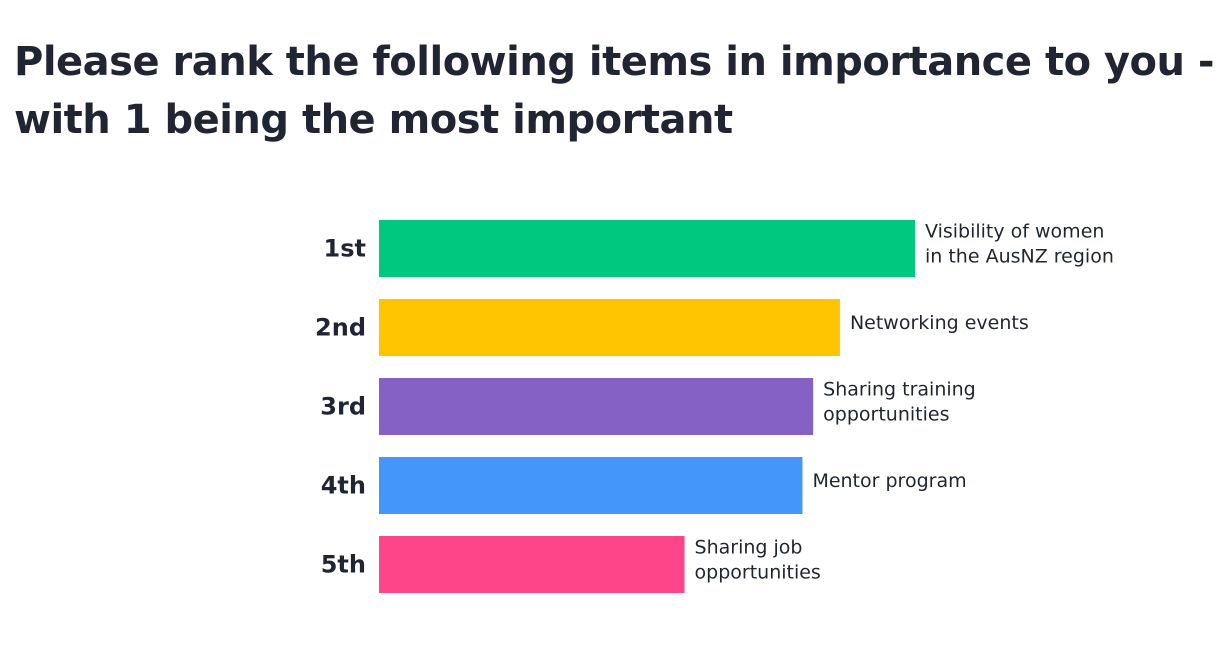 This screenshot has height=669, width=1232. What do you see at coordinates (343, 407) in the screenshot?
I see `rank-label: 3rd` at bounding box center [343, 407].